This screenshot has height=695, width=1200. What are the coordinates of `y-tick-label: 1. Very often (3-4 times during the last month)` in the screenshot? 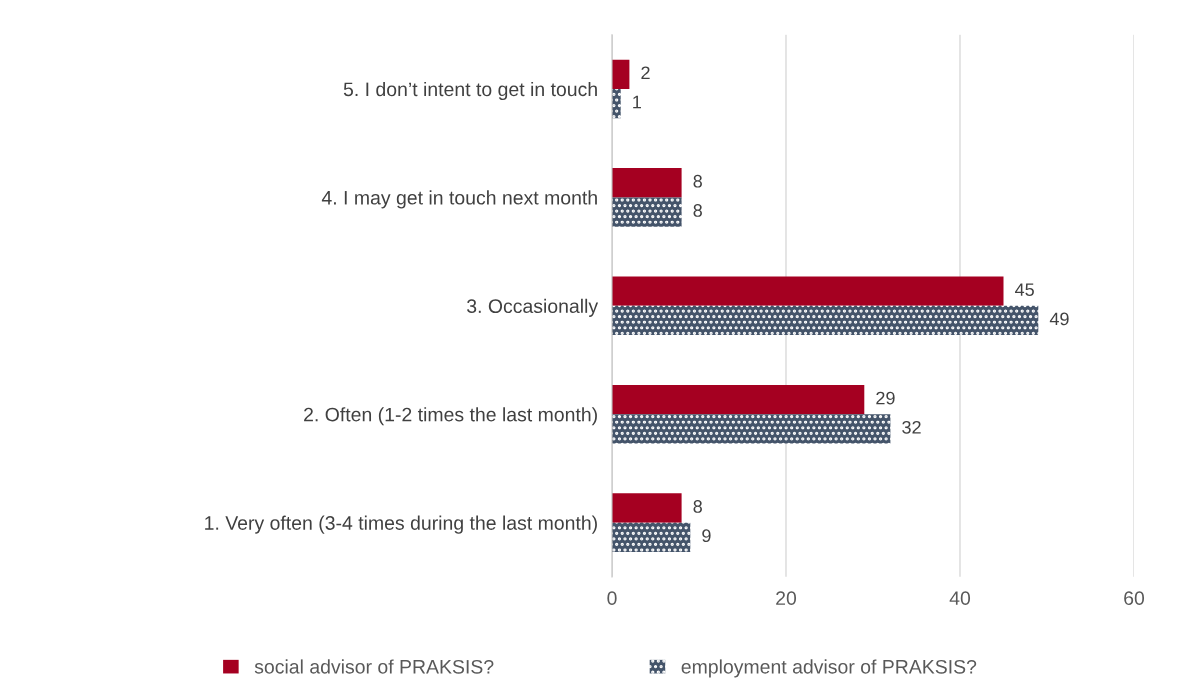 It's located at (401, 524).